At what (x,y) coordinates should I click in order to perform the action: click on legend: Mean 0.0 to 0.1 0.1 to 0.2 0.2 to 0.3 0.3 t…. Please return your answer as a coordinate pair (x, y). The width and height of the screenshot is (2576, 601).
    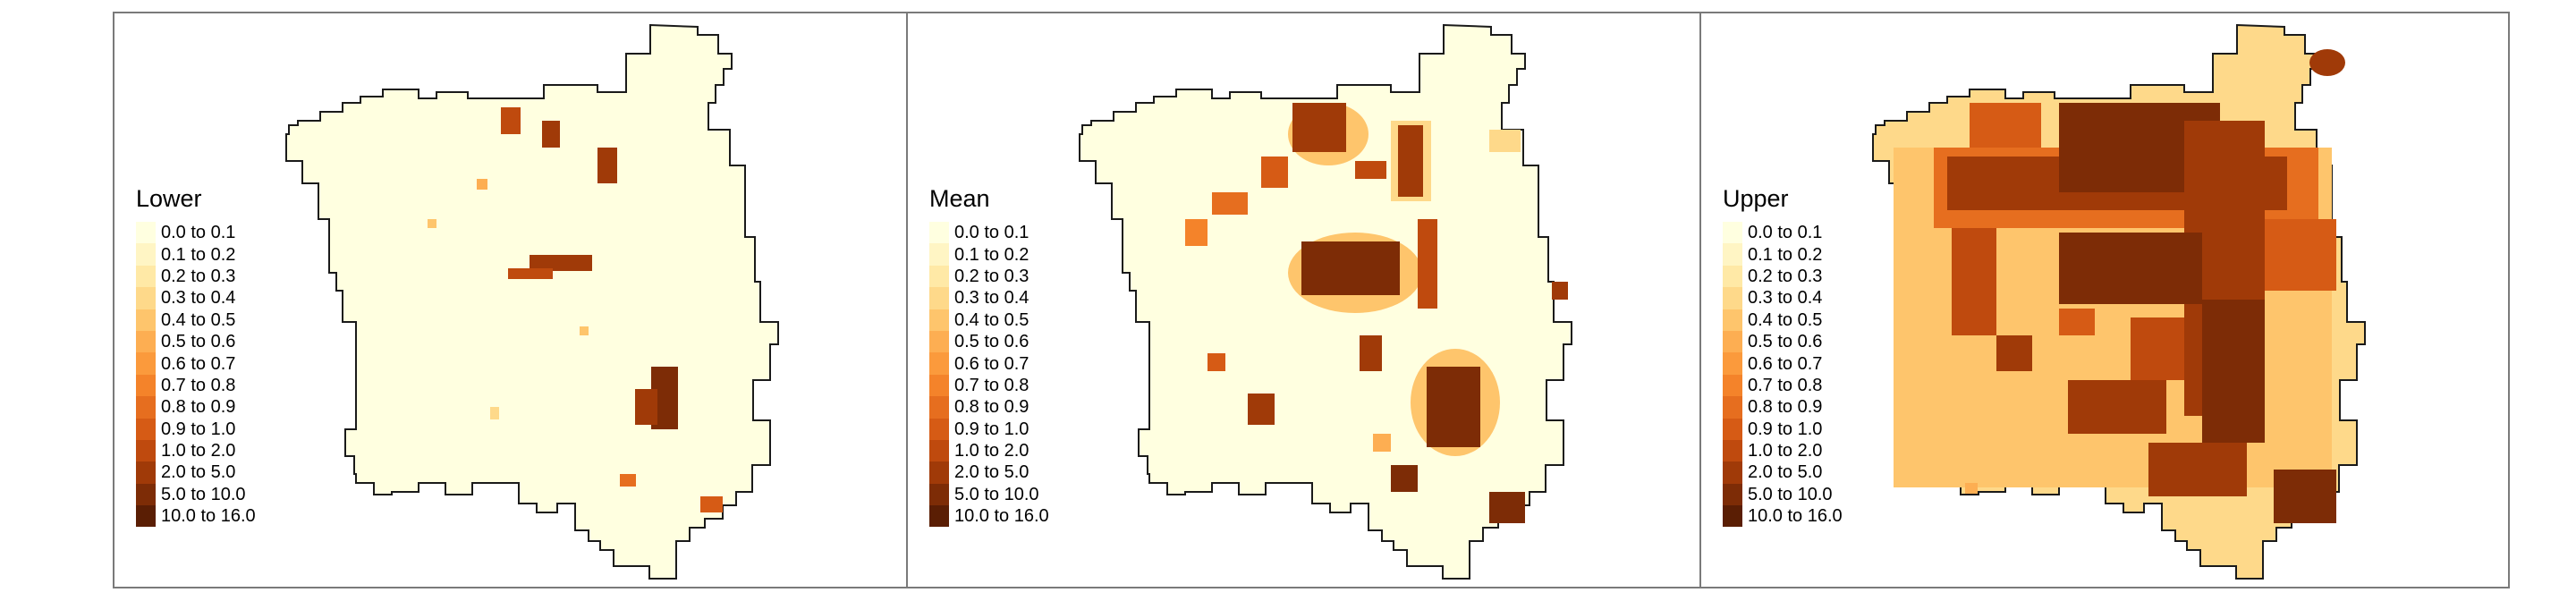
    Looking at the image, I should click on (989, 356).